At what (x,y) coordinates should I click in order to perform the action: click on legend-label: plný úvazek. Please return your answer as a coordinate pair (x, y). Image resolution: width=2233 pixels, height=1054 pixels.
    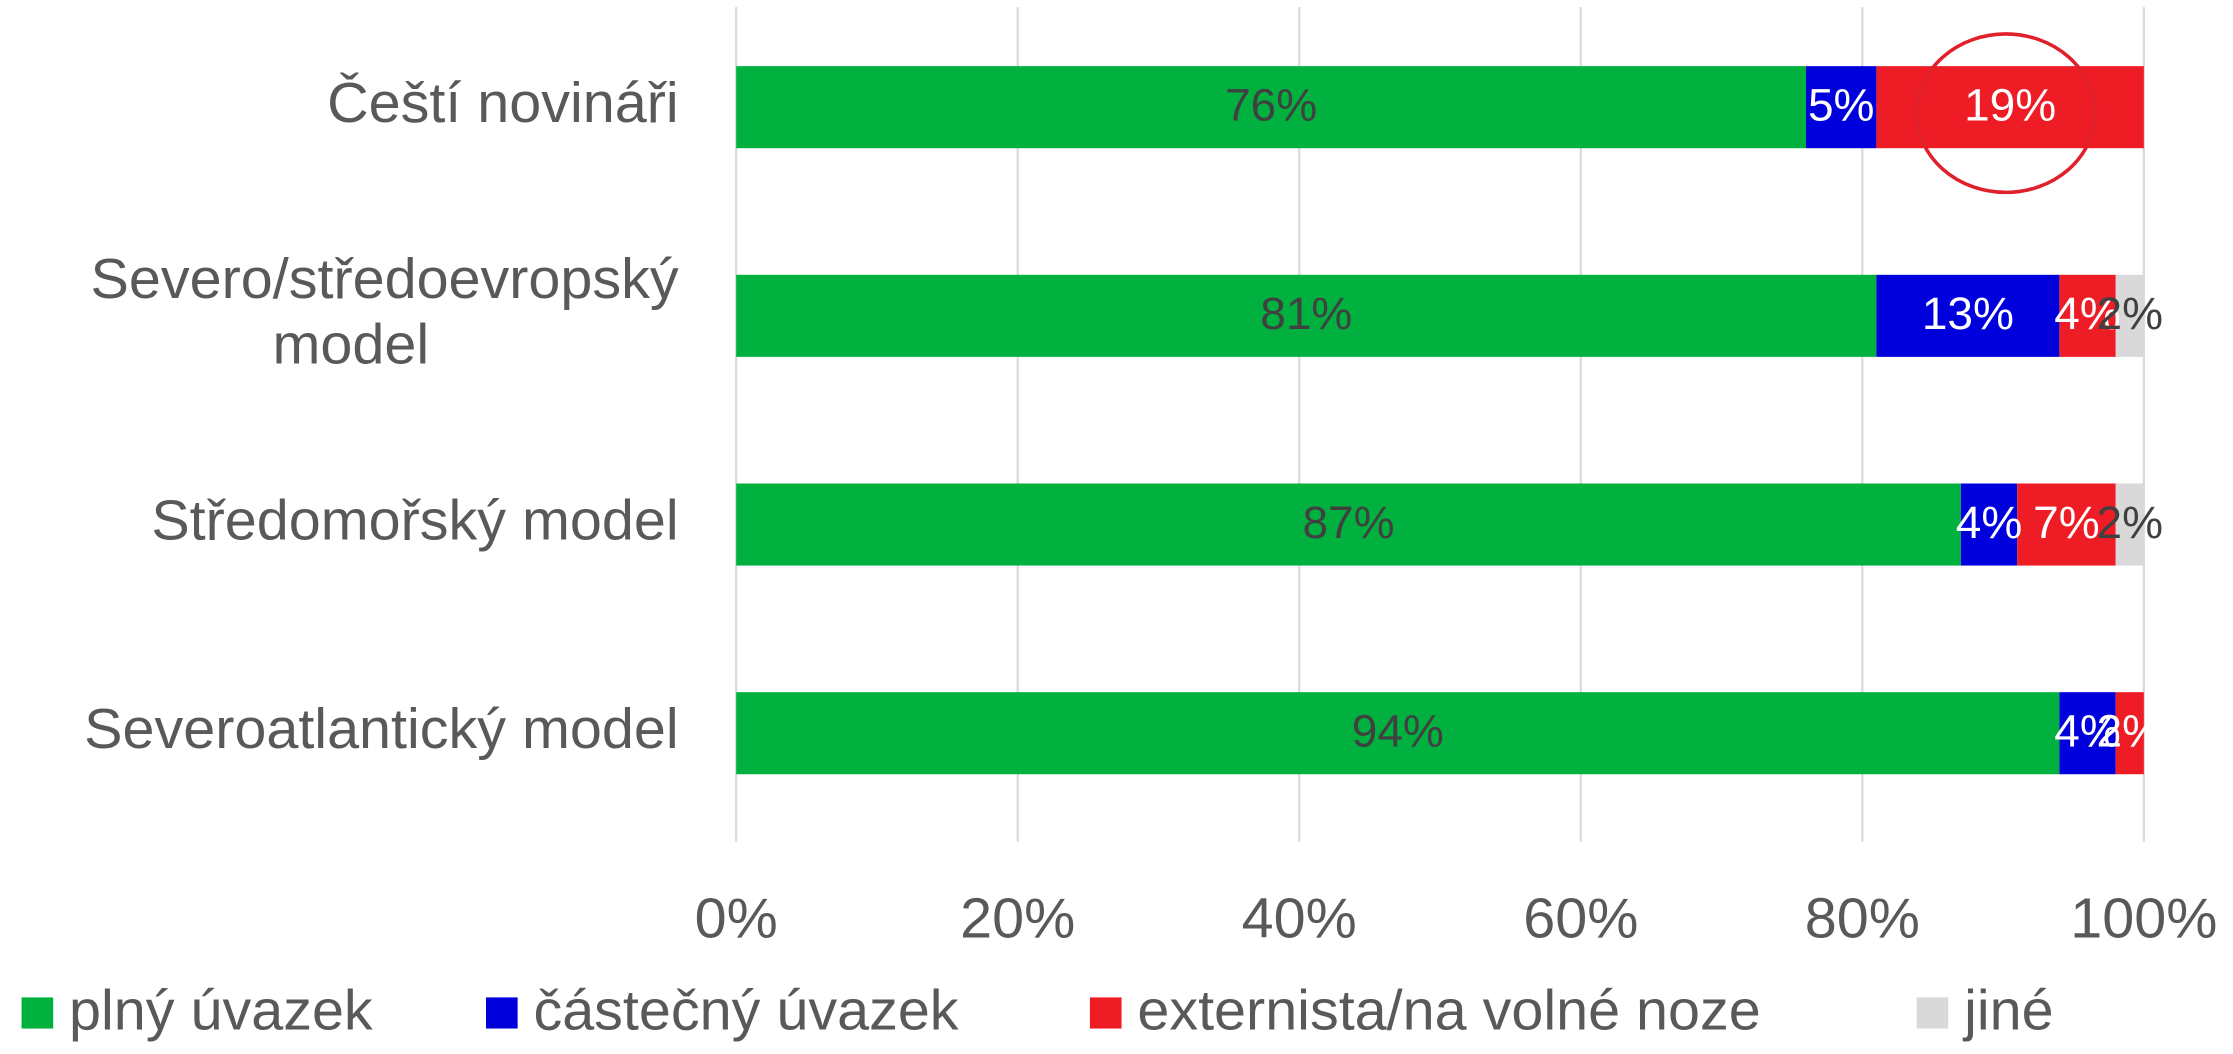
    Looking at the image, I should click on (221, 1010).